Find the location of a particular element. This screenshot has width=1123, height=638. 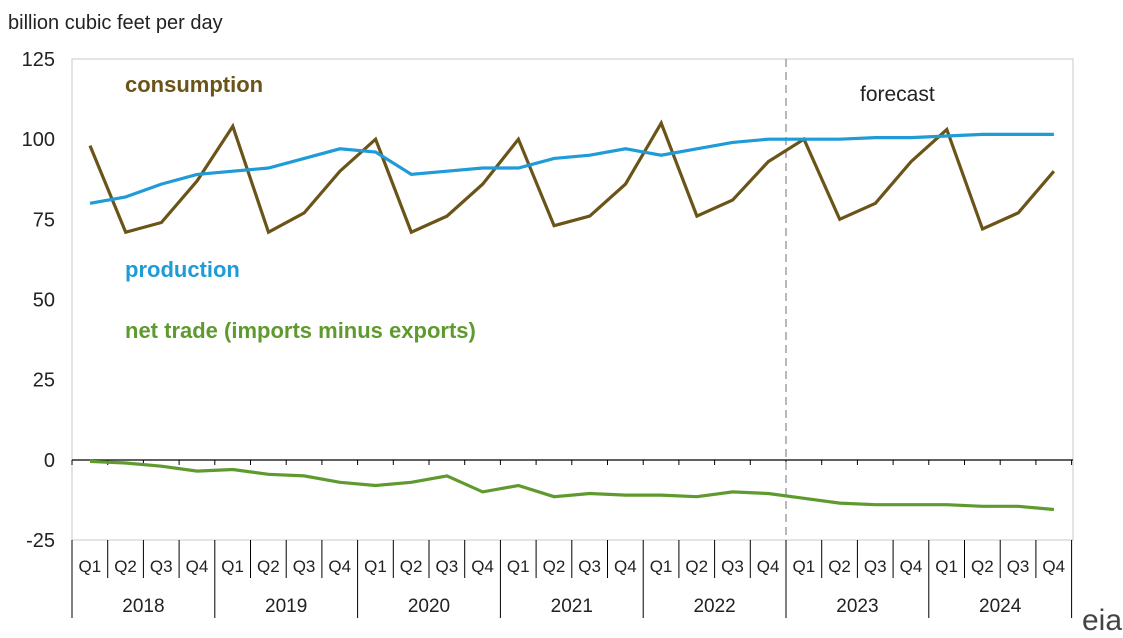

y-tick-label: 100 is located at coordinates (38, 140).